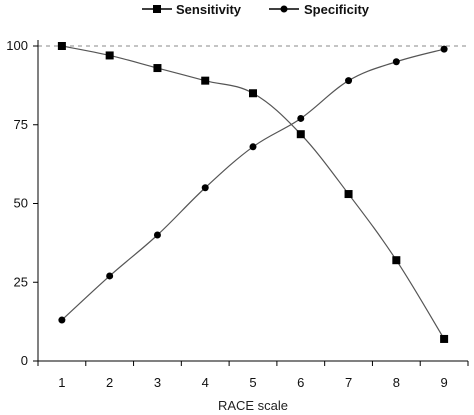 This screenshot has width=474, height=415. What do you see at coordinates (21, 124) in the screenshot?
I see `y-tick-label: 75` at bounding box center [21, 124].